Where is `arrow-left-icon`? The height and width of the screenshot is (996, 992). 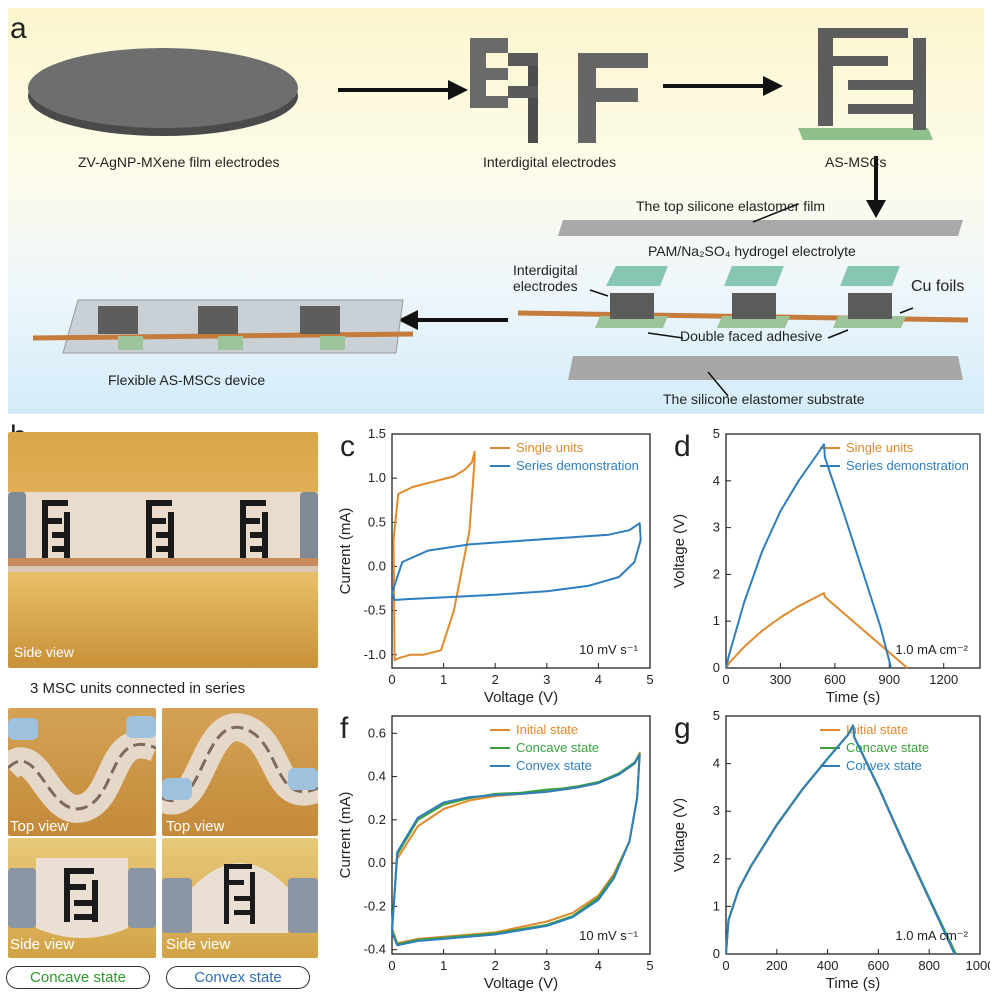
arrow-left-icon is located at coordinates (453, 320).